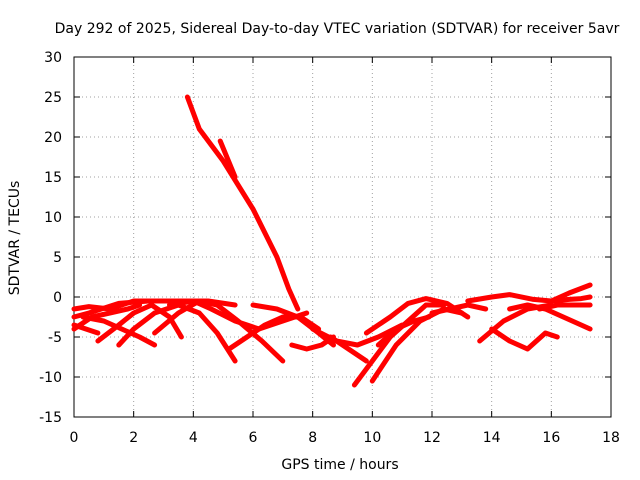  I want to click on y-tick-label: 25, so click(53, 98).